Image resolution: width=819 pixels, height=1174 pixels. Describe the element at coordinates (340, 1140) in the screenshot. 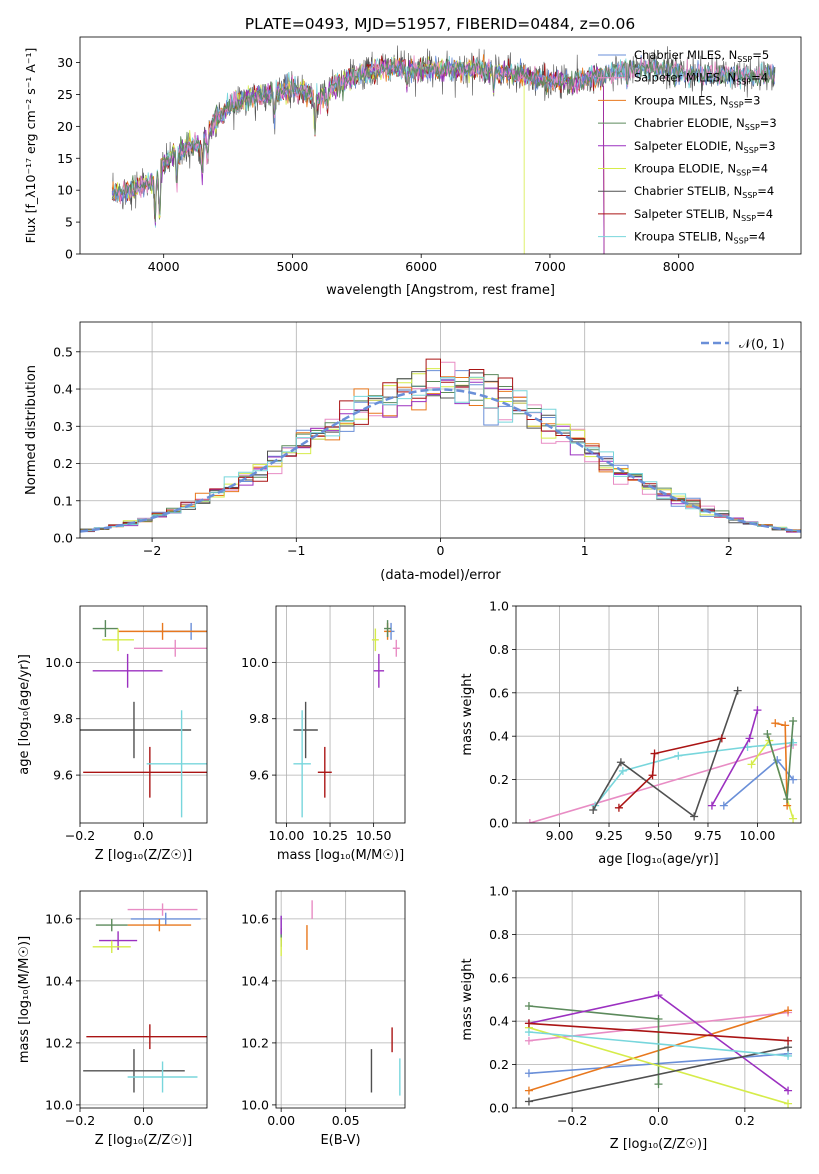

I see `x-axis-label: E(B-V)` at that location.